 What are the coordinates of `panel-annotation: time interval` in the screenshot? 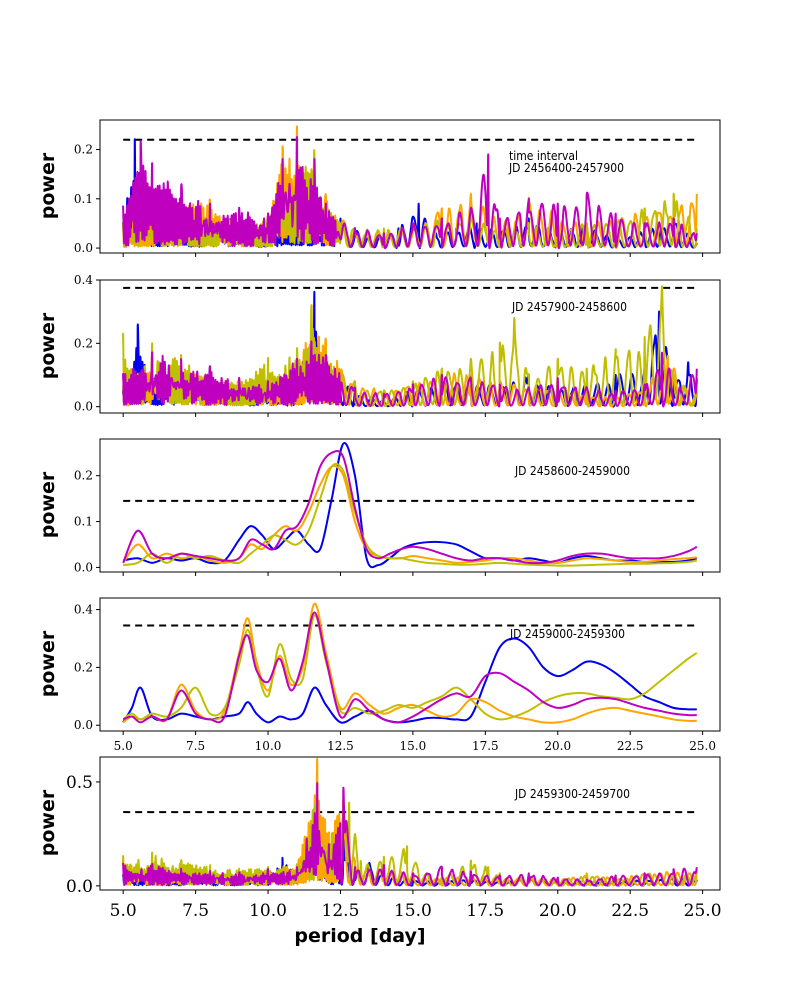 It's located at (543, 156).